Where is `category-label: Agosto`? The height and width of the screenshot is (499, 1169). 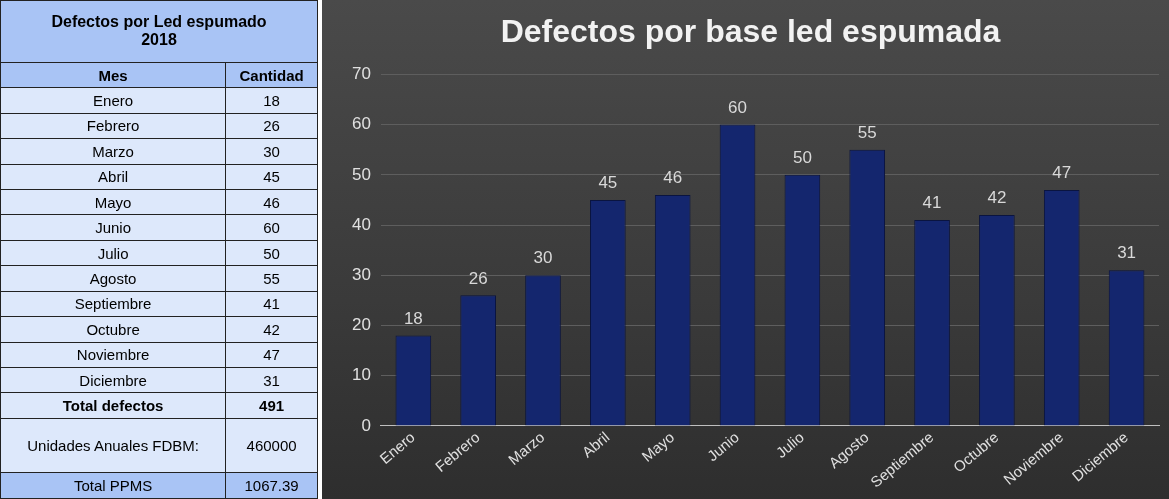
category-label: Agosto is located at coordinates (113, 278).